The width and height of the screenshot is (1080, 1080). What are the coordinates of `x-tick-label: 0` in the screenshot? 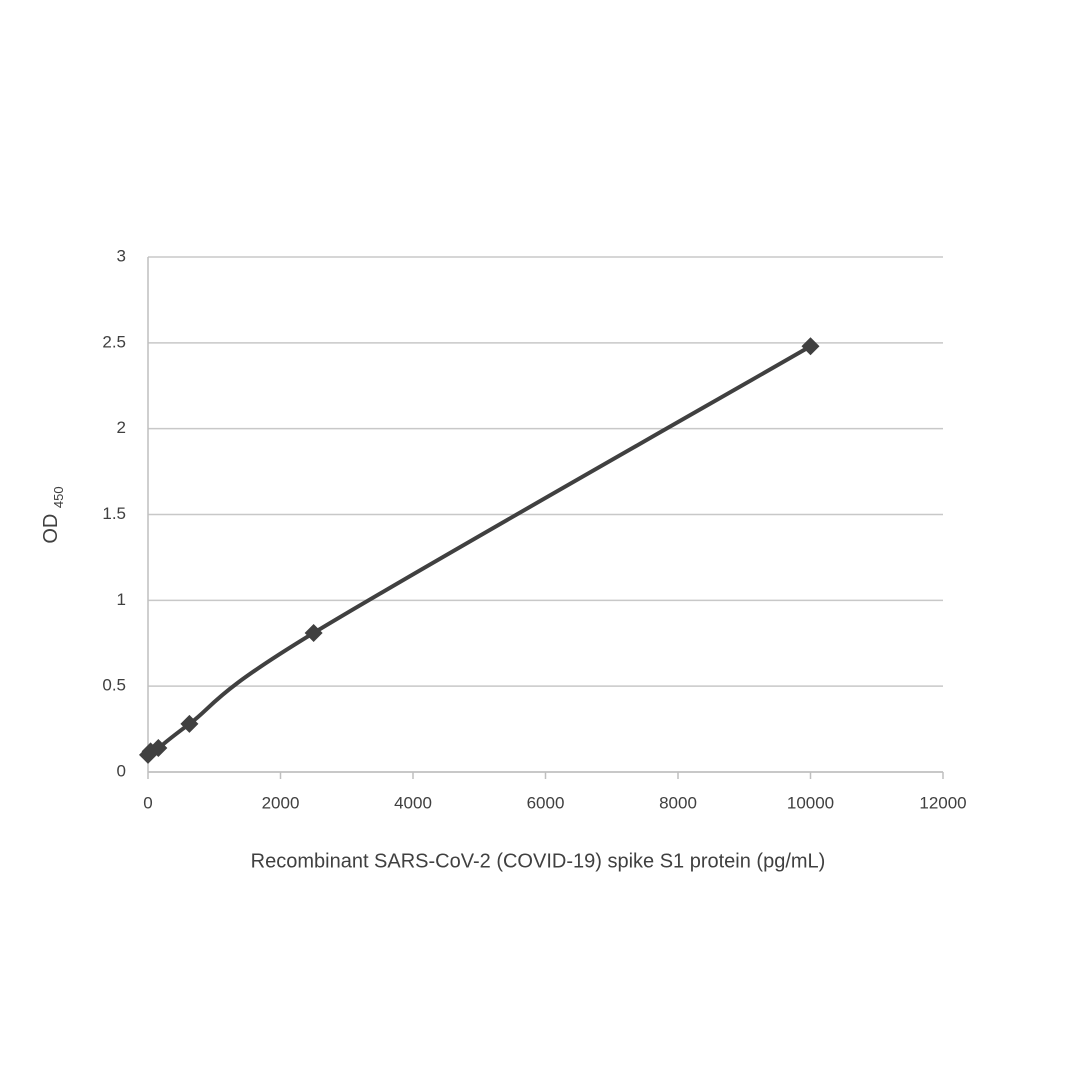 It's located at (147, 802).